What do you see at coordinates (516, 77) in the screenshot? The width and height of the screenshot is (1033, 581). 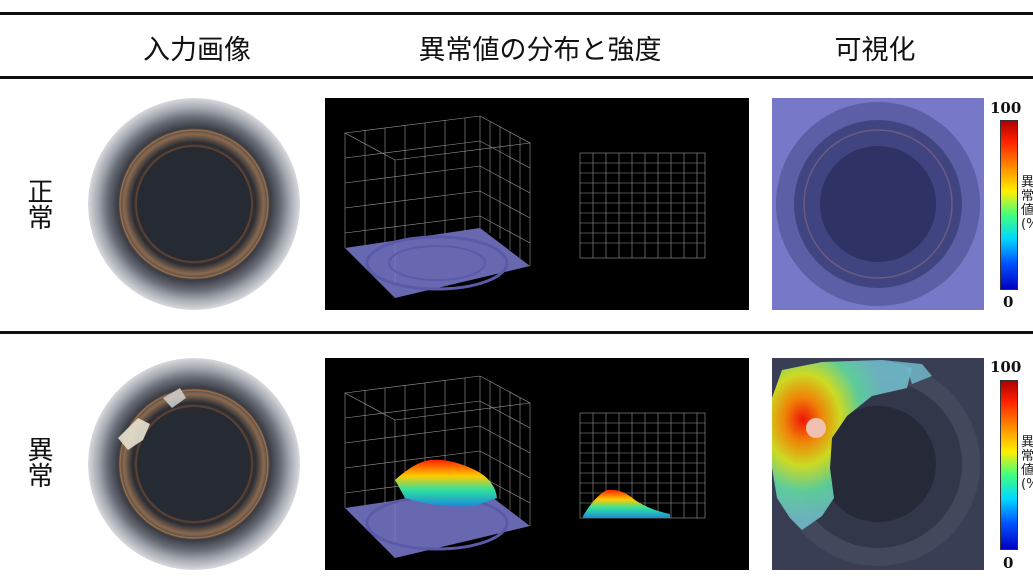 I see `header-rule` at bounding box center [516, 77].